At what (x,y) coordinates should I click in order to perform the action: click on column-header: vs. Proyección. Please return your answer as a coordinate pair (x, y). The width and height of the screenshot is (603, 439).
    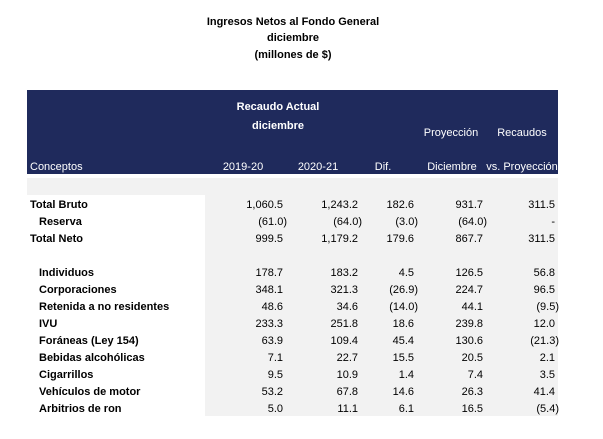
    Looking at the image, I should click on (522, 167).